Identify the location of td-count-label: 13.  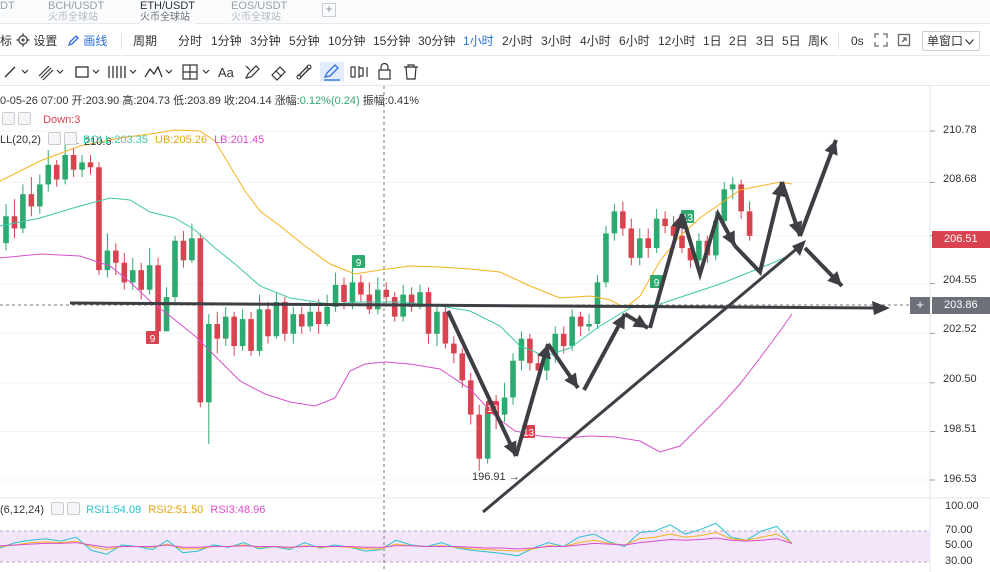
(688, 218).